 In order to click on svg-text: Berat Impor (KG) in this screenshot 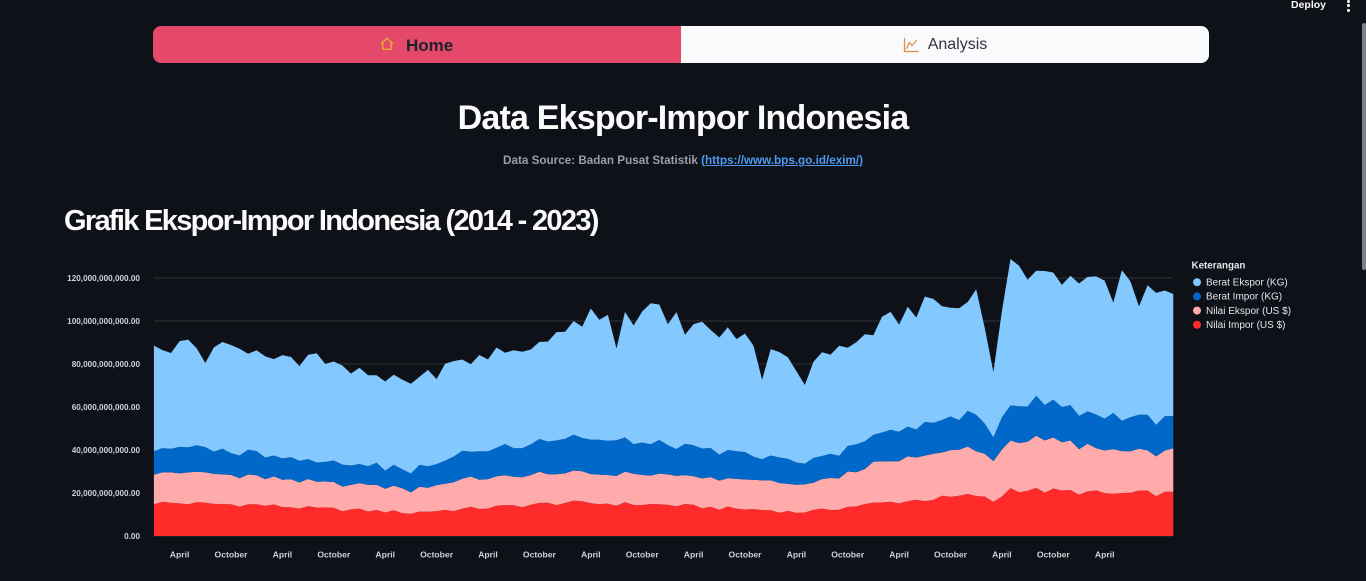, I will do `click(1244, 297)`.